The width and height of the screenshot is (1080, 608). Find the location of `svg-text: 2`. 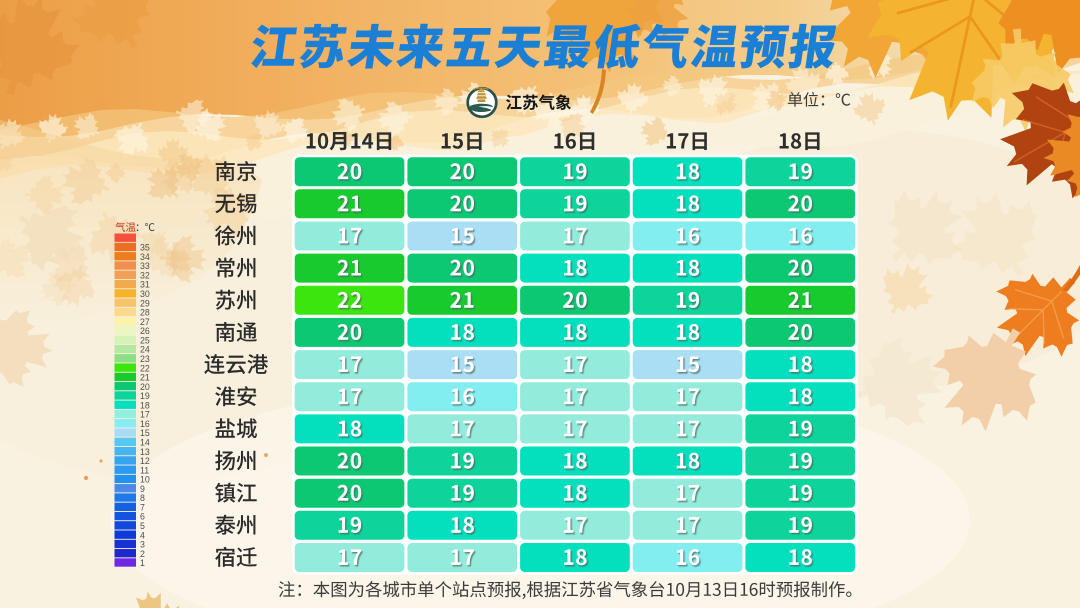

svg-text: 2 is located at coordinates (142, 554).